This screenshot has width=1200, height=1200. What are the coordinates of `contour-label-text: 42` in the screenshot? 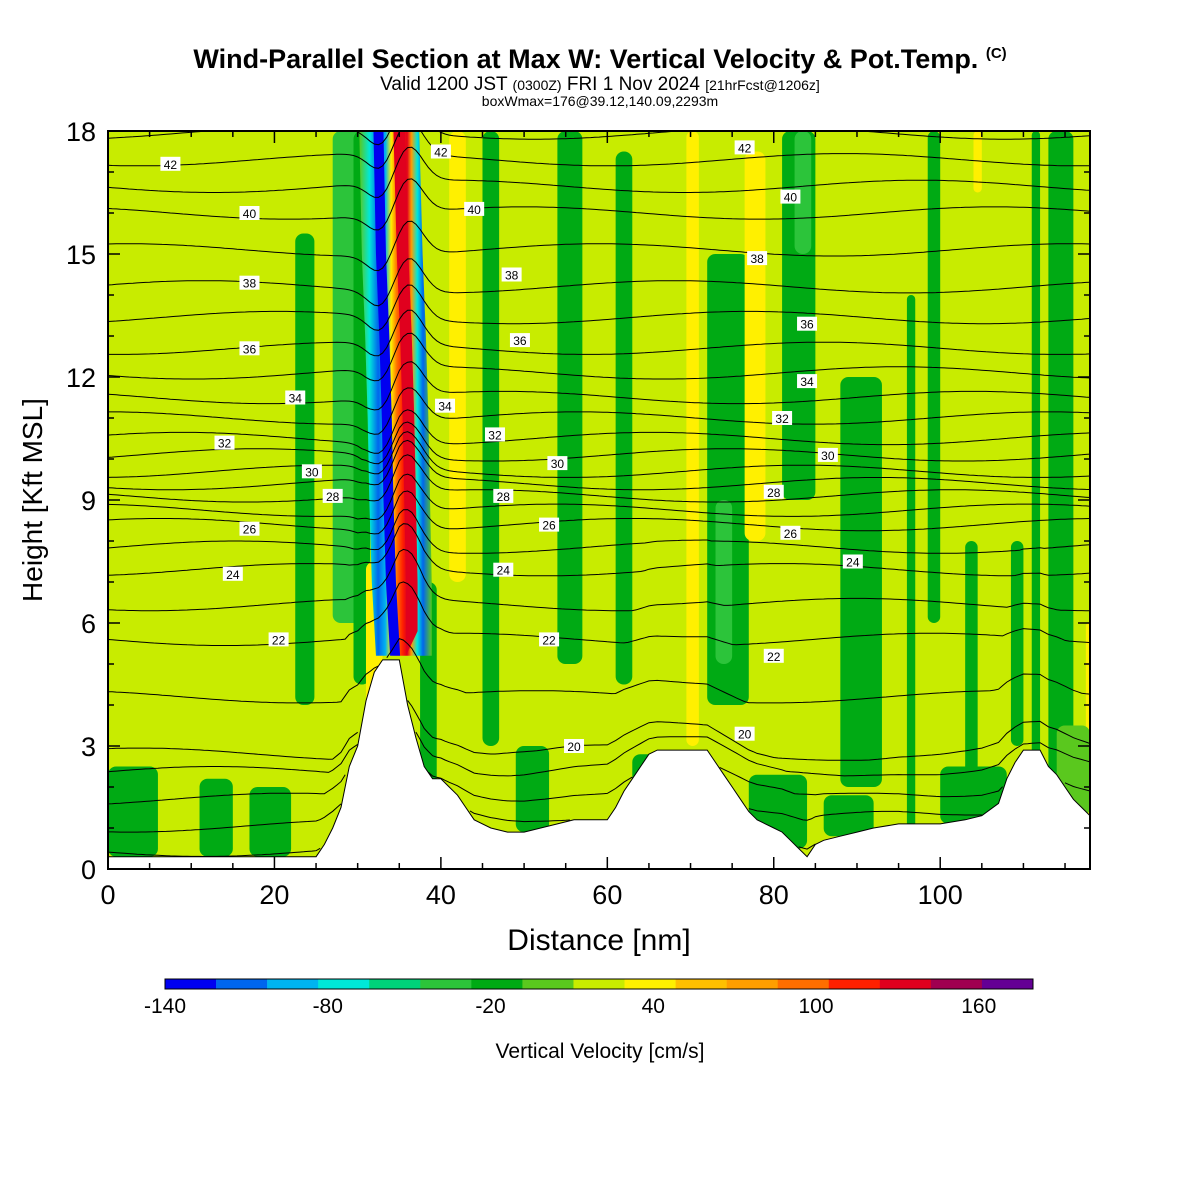 It's located at (745, 148).